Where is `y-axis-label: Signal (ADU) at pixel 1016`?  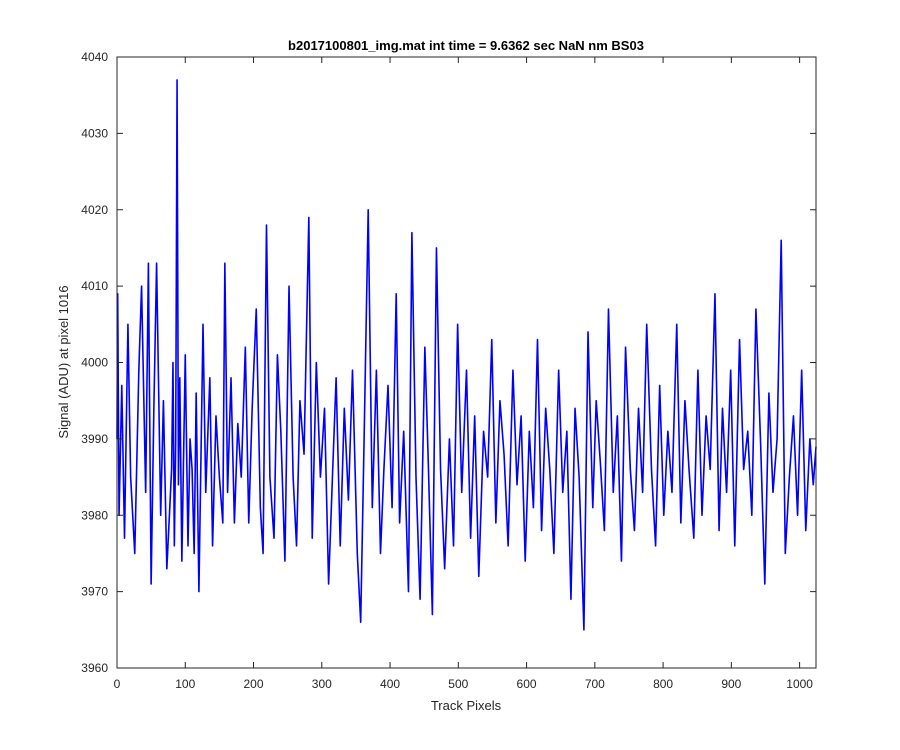 y-axis-label: Signal (ADU) at pixel 1016 is located at coordinates (63, 361).